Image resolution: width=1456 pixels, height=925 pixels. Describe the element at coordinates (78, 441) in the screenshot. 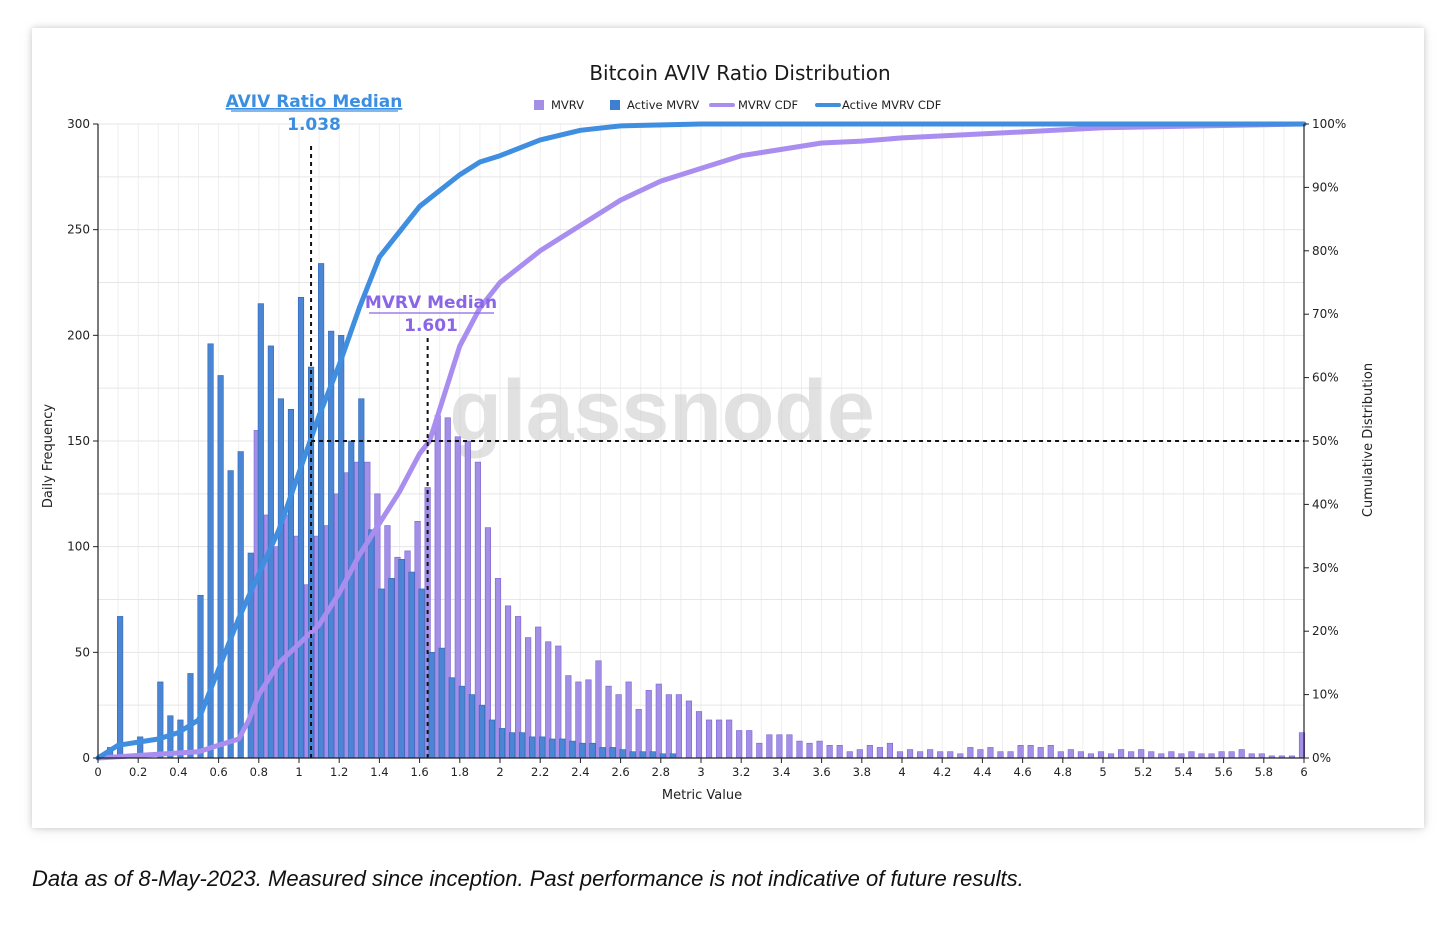

I see `y-tick-label: 150` at that location.